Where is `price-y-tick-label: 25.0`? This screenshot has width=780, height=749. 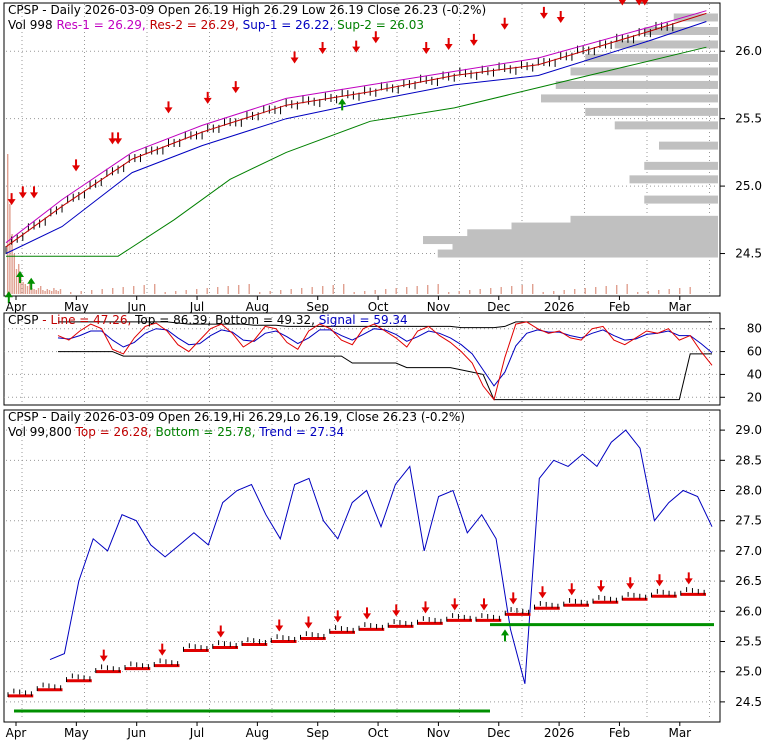
price-y-tick-label: 25.0 is located at coordinates (748, 186).